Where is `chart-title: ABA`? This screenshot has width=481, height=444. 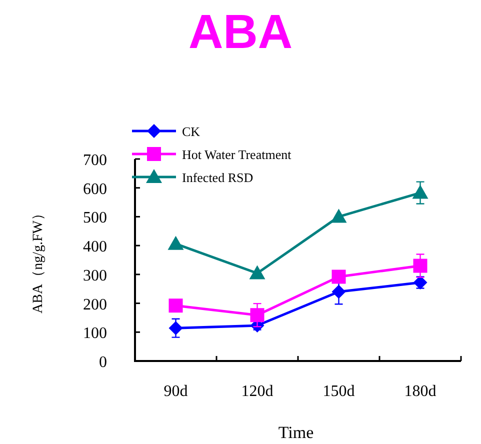
chart-title: ABA is located at coordinates (240, 32).